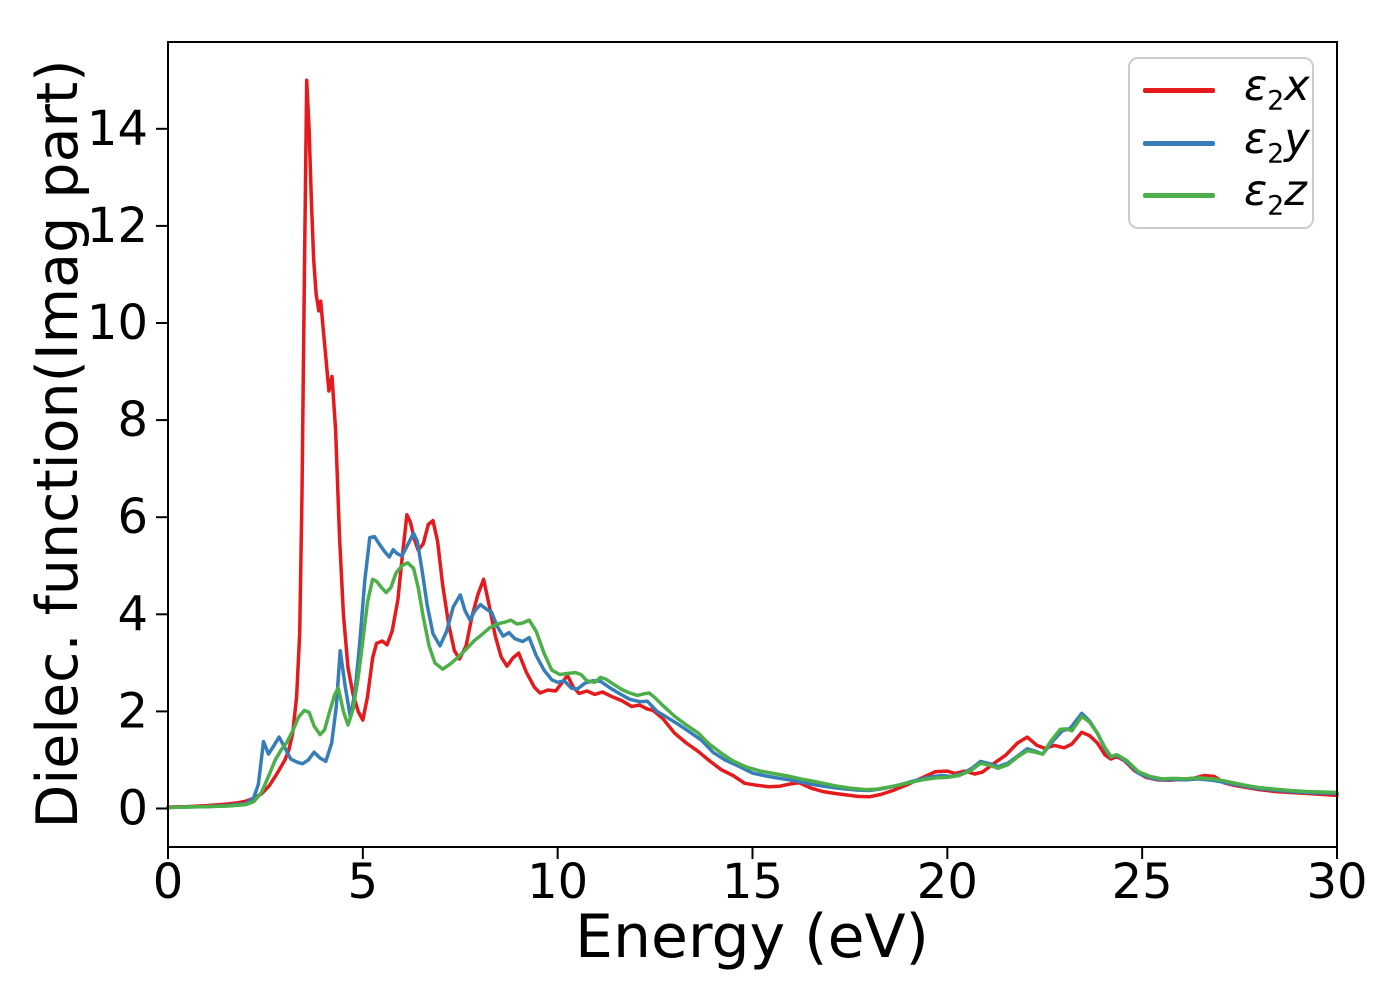 The height and width of the screenshot is (1000, 1400). Describe the element at coordinates (557, 882) in the screenshot. I see `x-tick-label-10: 10` at that location.